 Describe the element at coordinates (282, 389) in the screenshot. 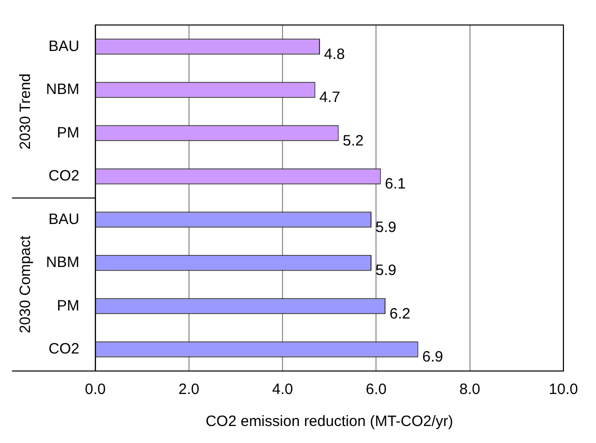

I see `x-tick-label: 4.0` at that location.